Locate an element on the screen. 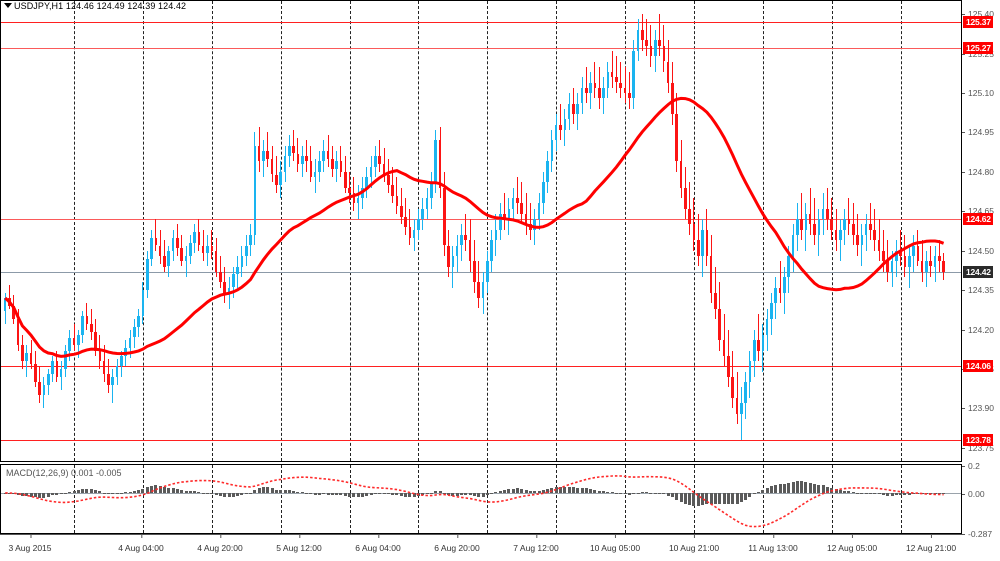  macd-axis: 0.2 0.00 -0.287 is located at coordinates (981, 500).